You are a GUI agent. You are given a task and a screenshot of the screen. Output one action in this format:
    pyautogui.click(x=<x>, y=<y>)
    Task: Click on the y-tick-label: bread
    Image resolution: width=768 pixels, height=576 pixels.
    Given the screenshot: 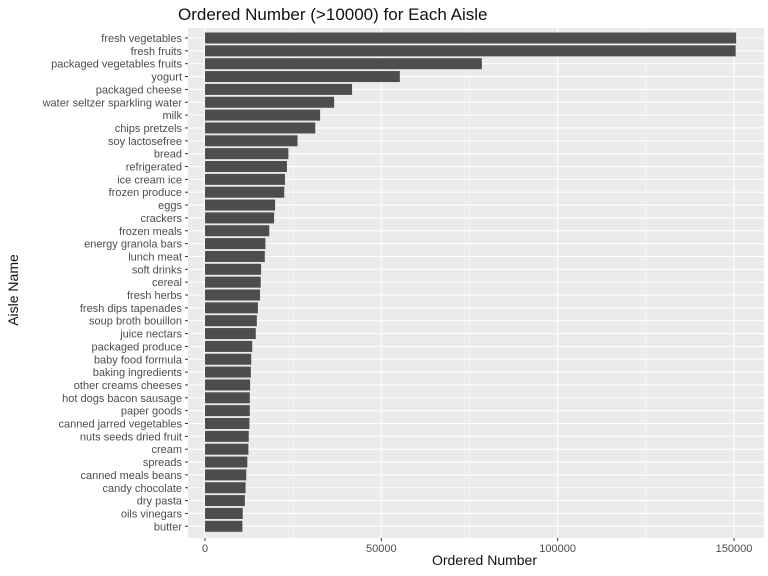 What is the action you would take?
    pyautogui.click(x=168, y=155)
    